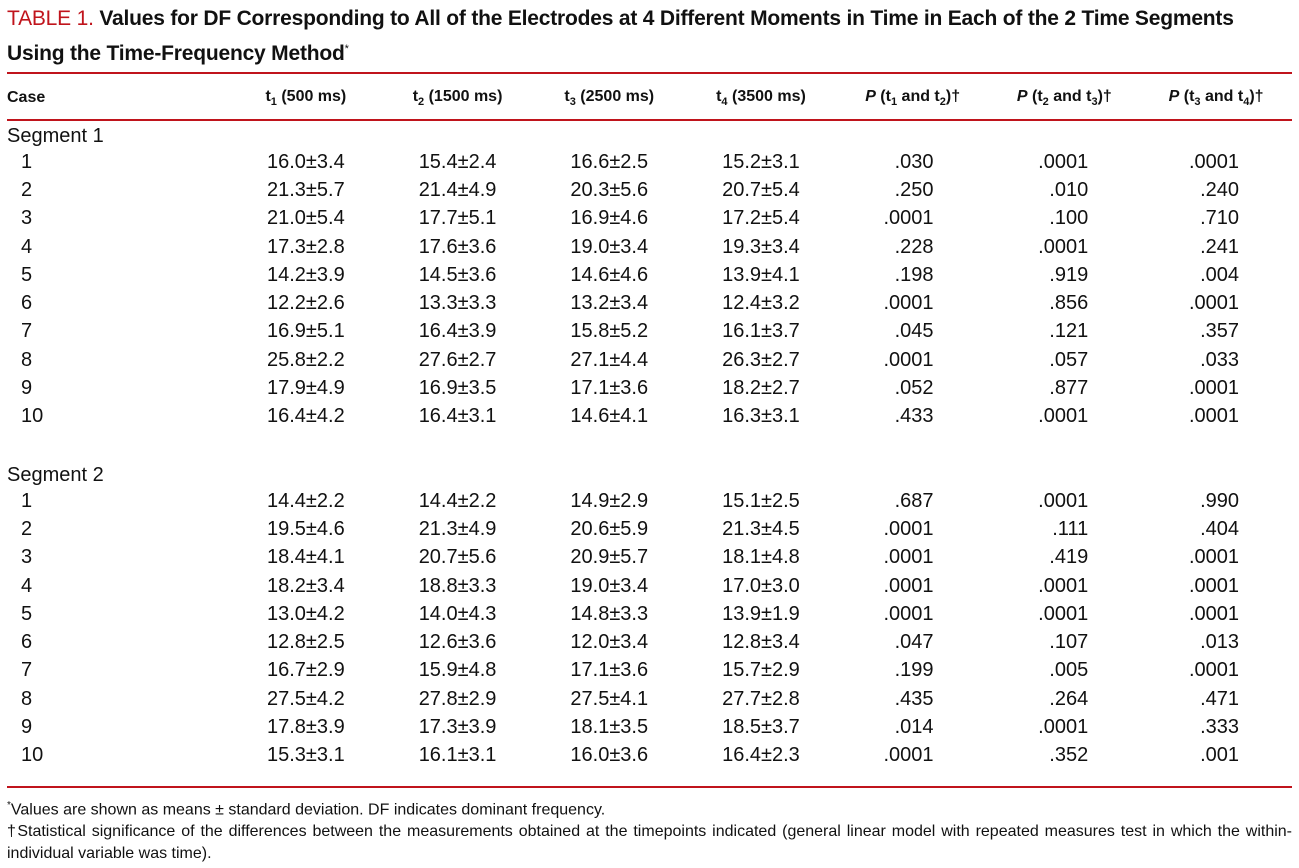 This screenshot has height=868, width=1299. What do you see at coordinates (457, 388) in the screenshot?
I see `cell: 16.9±3.5` at bounding box center [457, 388].